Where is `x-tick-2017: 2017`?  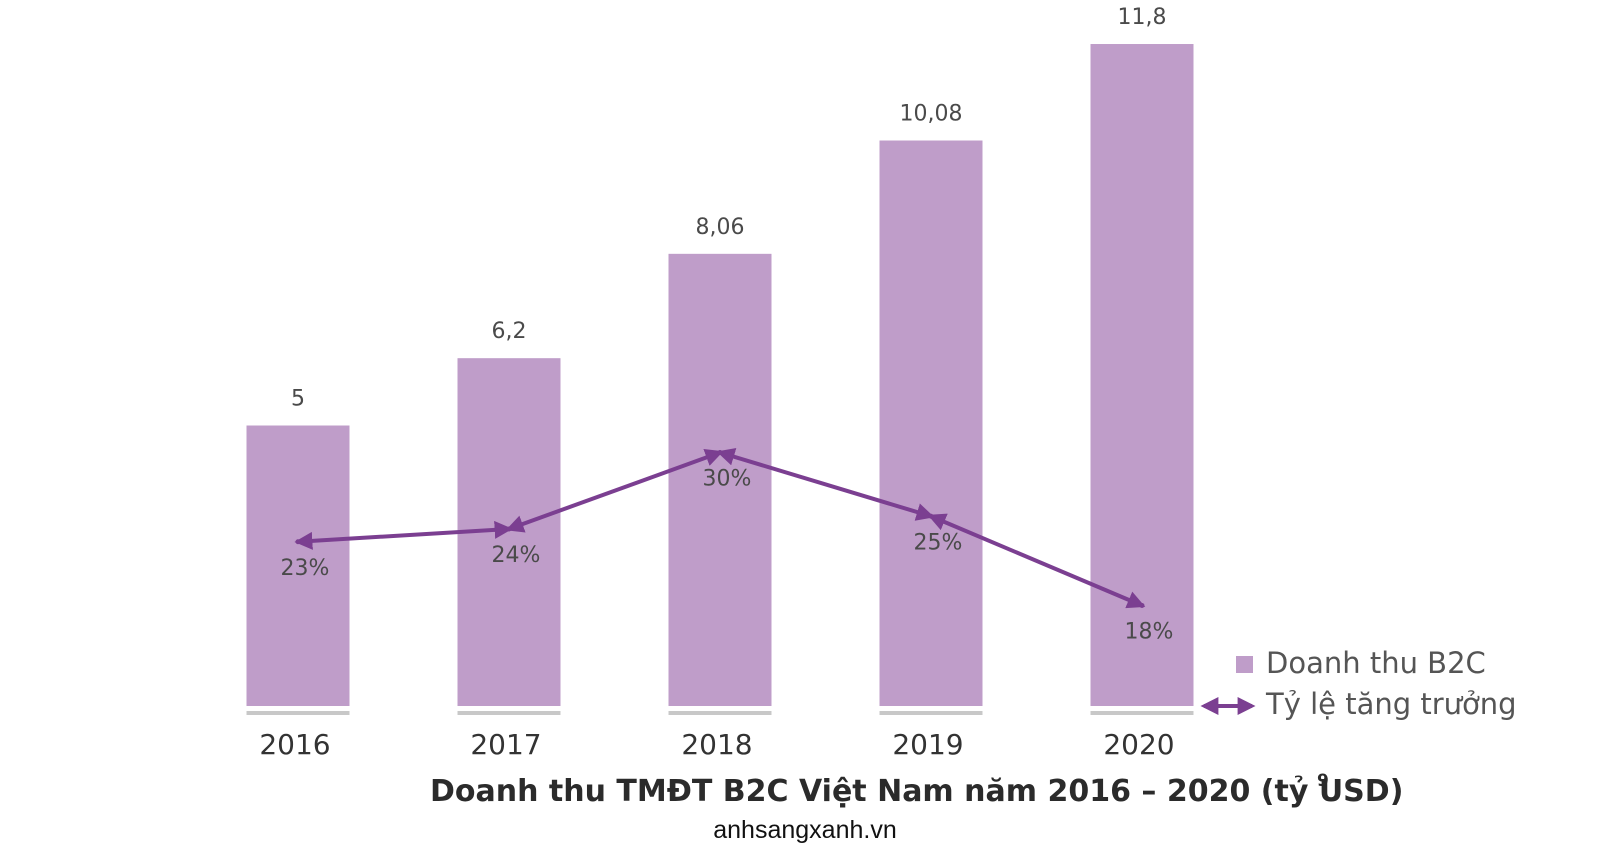 x-tick-2017: 2017 is located at coordinates (505, 744).